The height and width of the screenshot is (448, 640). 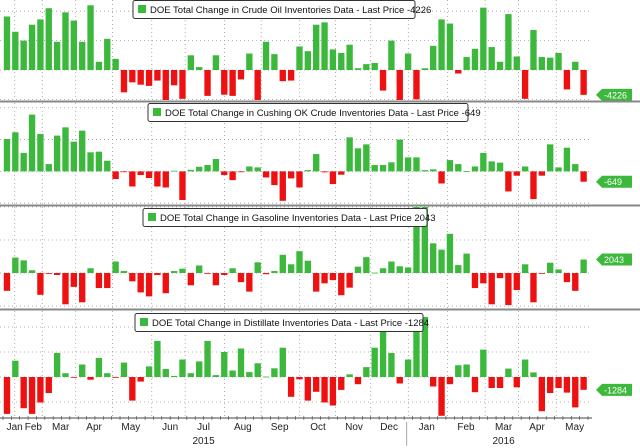 What do you see at coordinates (152, 217) in the screenshot?
I see `legend-swatch` at bounding box center [152, 217].